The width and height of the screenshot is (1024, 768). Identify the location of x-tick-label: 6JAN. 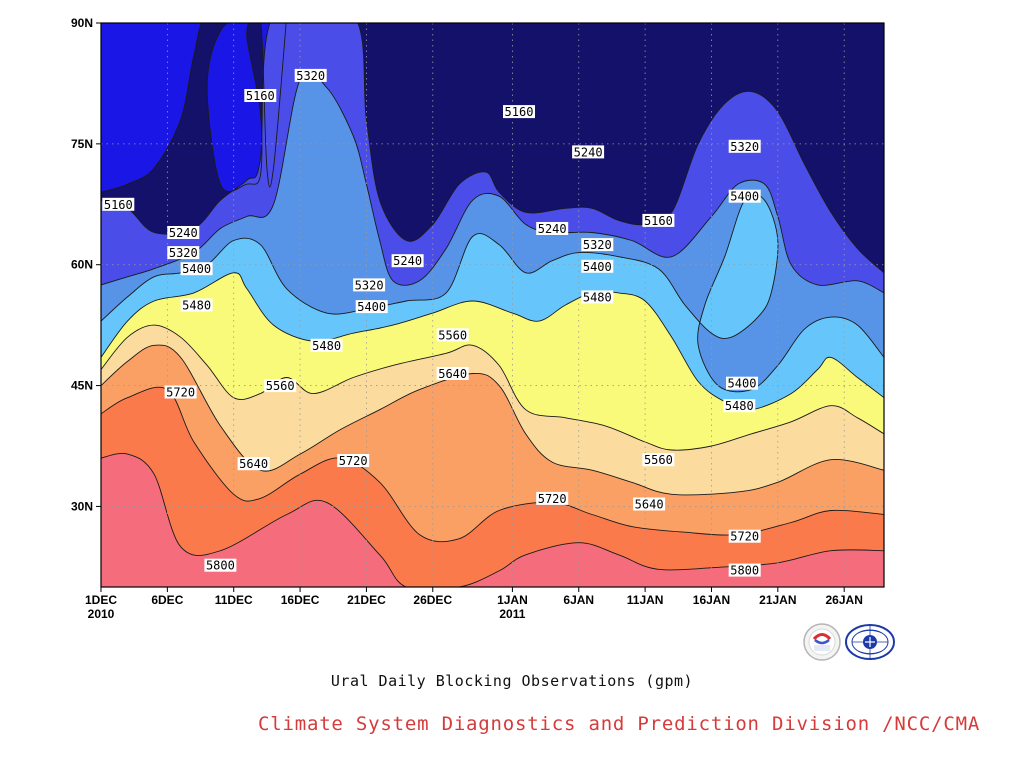
(578, 600).